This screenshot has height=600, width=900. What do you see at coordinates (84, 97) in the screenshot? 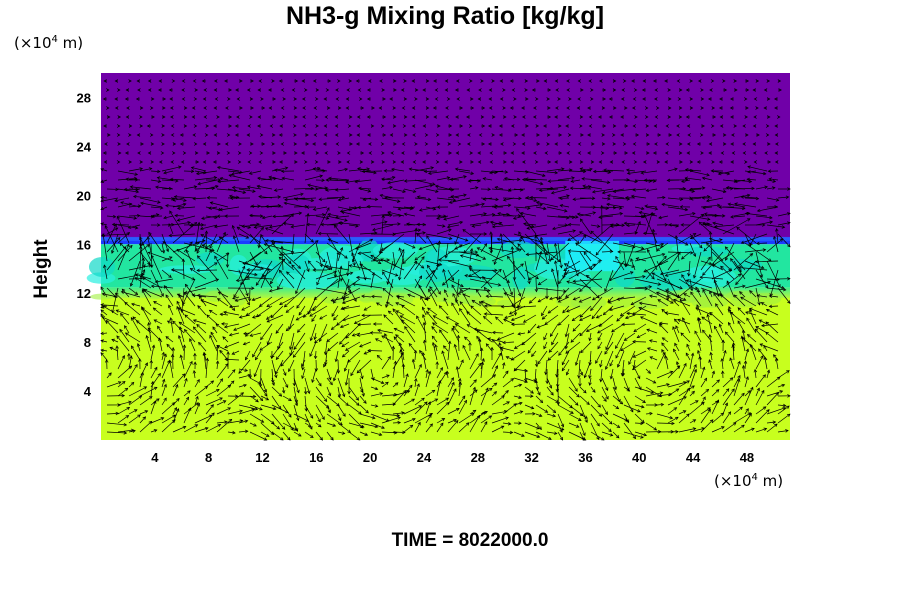
I see `y-tick-label: 28` at bounding box center [84, 97].